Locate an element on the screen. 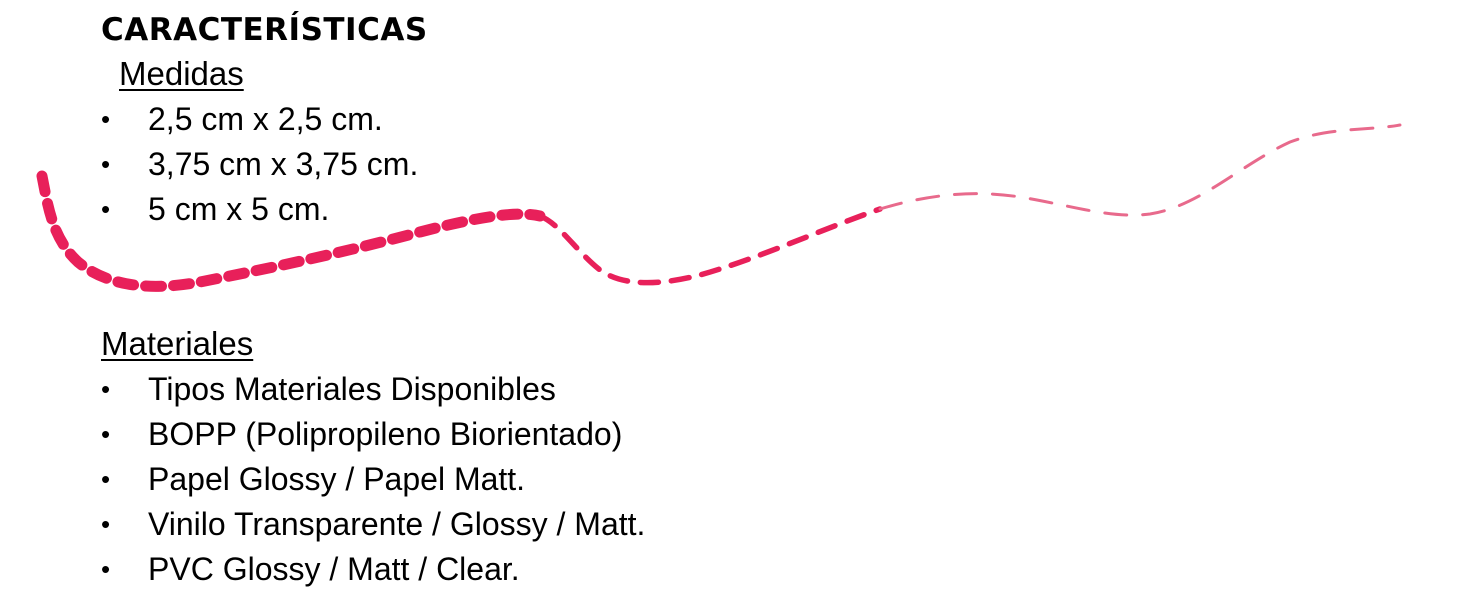 This screenshot has height=613, width=1480. swoosh-thick-segment is located at coordinates (291, 231).